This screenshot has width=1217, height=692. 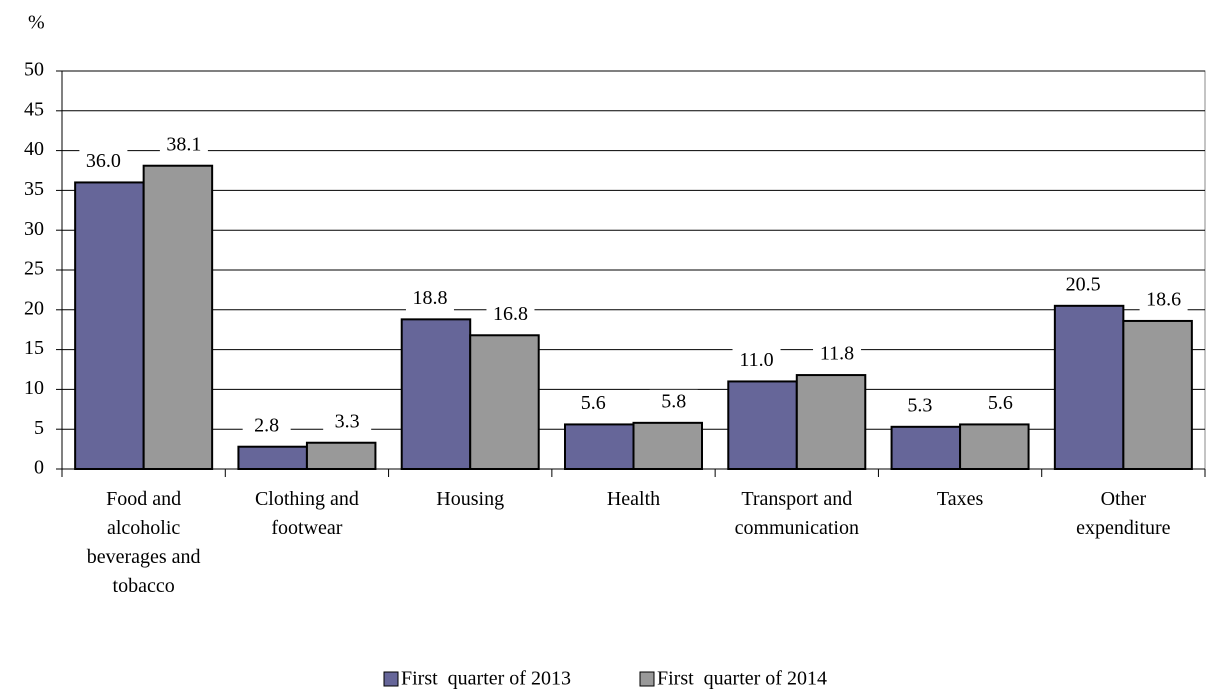 I want to click on x-tick-label: Taxes, so click(x=960, y=499).